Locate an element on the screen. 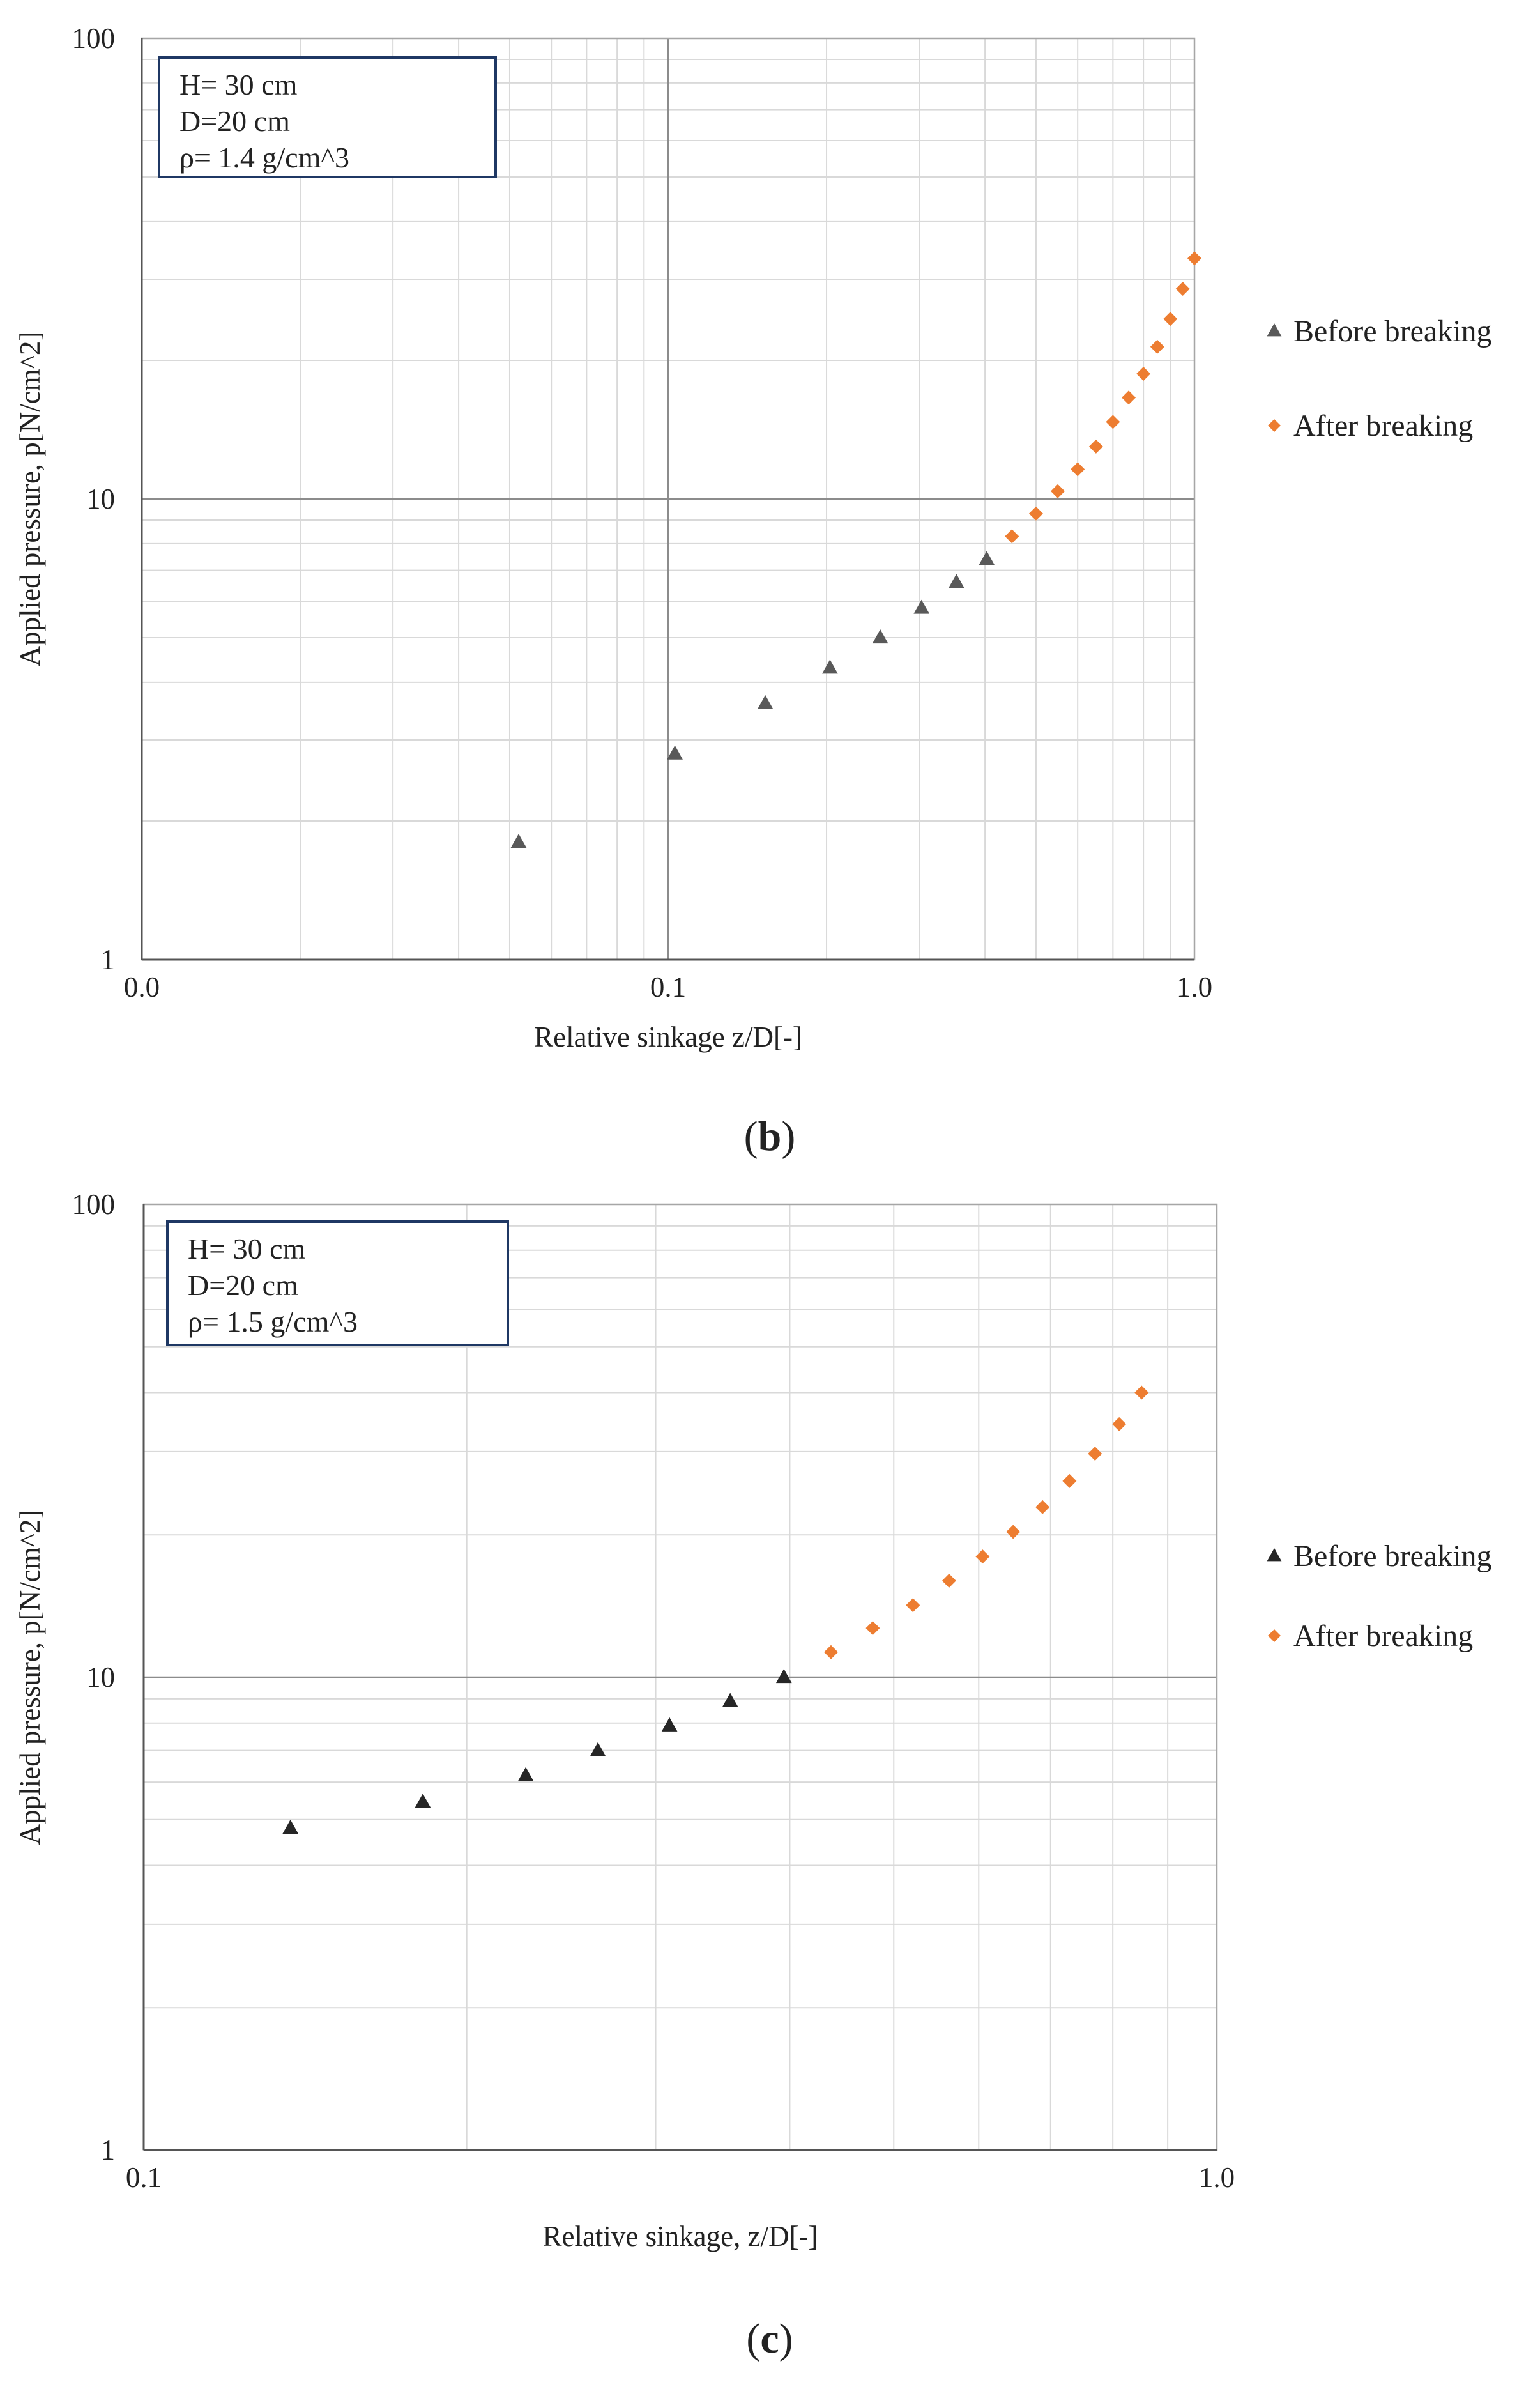 This screenshot has width=1540, height=2389. parameter-text: ρ= 1.4 g/cm^3 is located at coordinates (264, 157).